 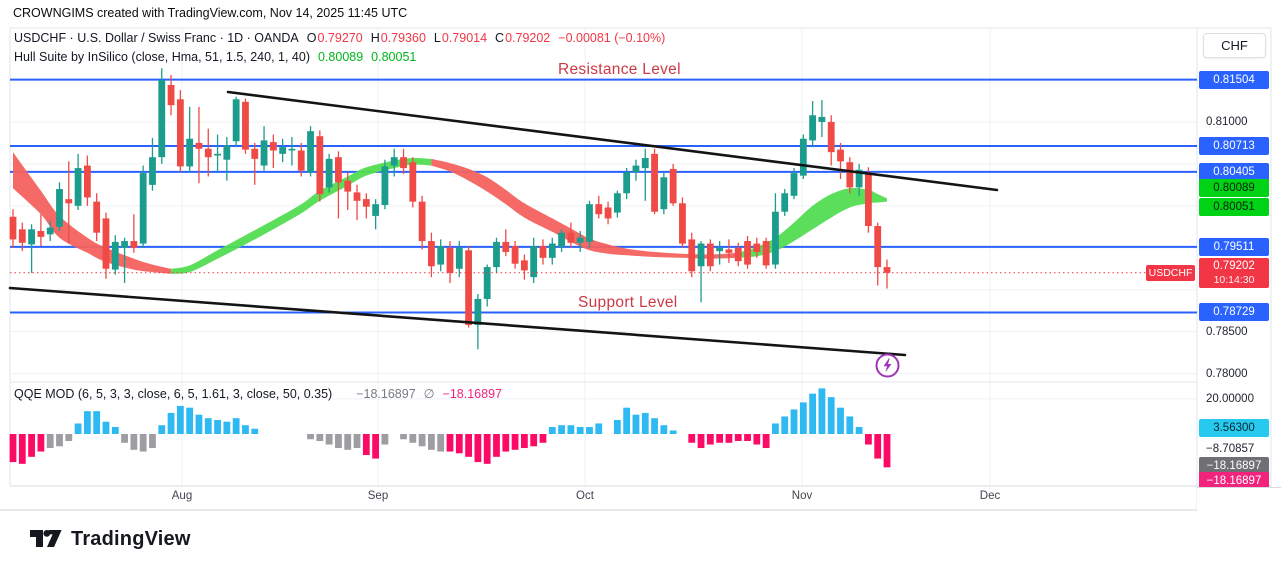 What do you see at coordinates (460, 38) in the screenshot?
I see `ohlc-low: L 0.79014` at bounding box center [460, 38].